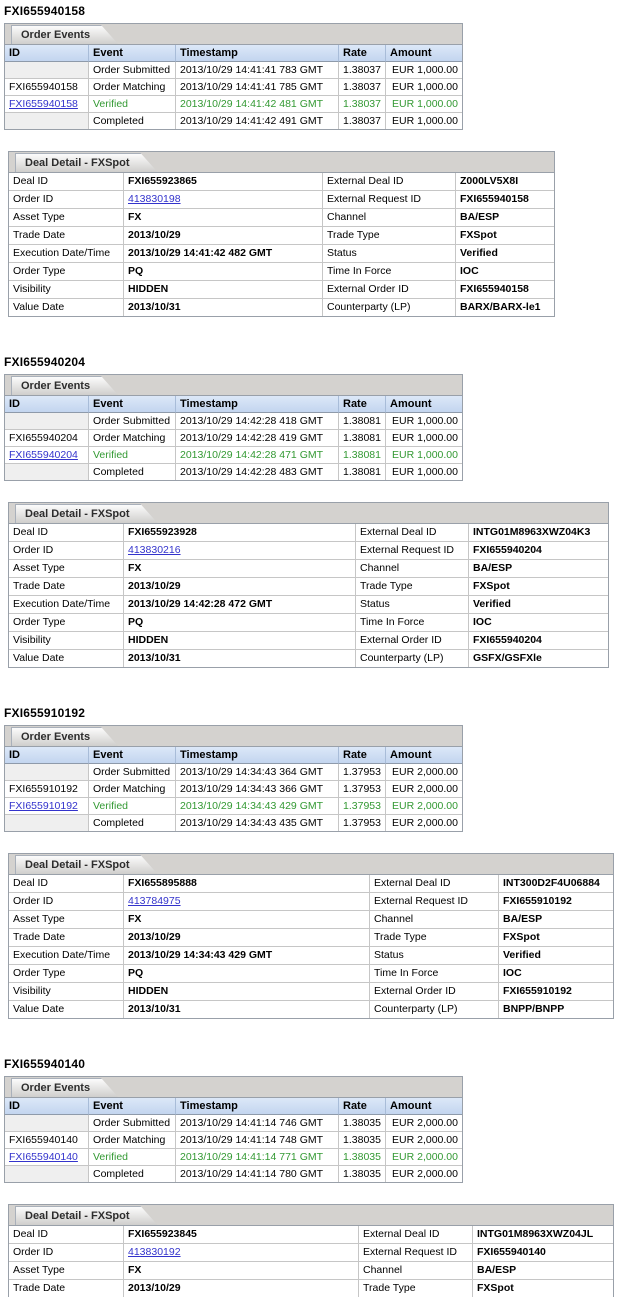  Describe the element at coordinates (47, 438) in the screenshot. I see `event-id-cell: FXI655940204` at that location.